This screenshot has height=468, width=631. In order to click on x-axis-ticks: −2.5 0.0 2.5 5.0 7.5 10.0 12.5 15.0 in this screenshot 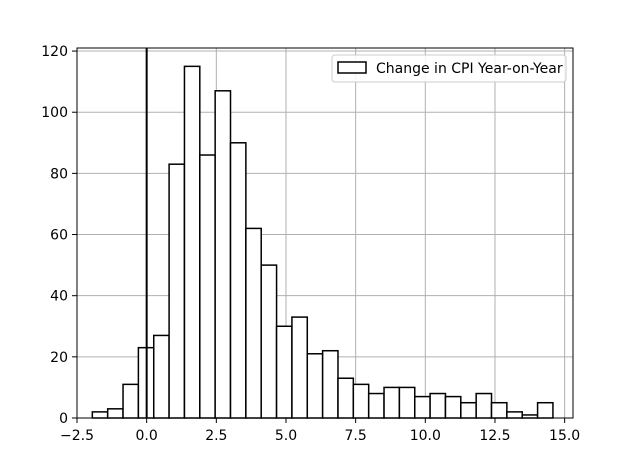, I will do `click(320, 431)`.